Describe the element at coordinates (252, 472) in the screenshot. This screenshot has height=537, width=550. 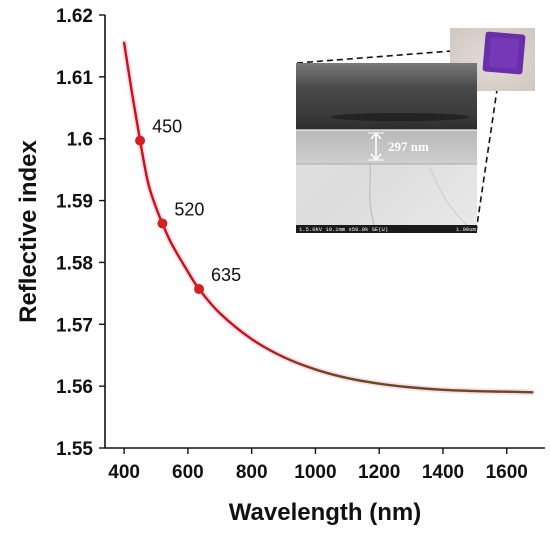
I see `x-tick-label: 800` at that location.